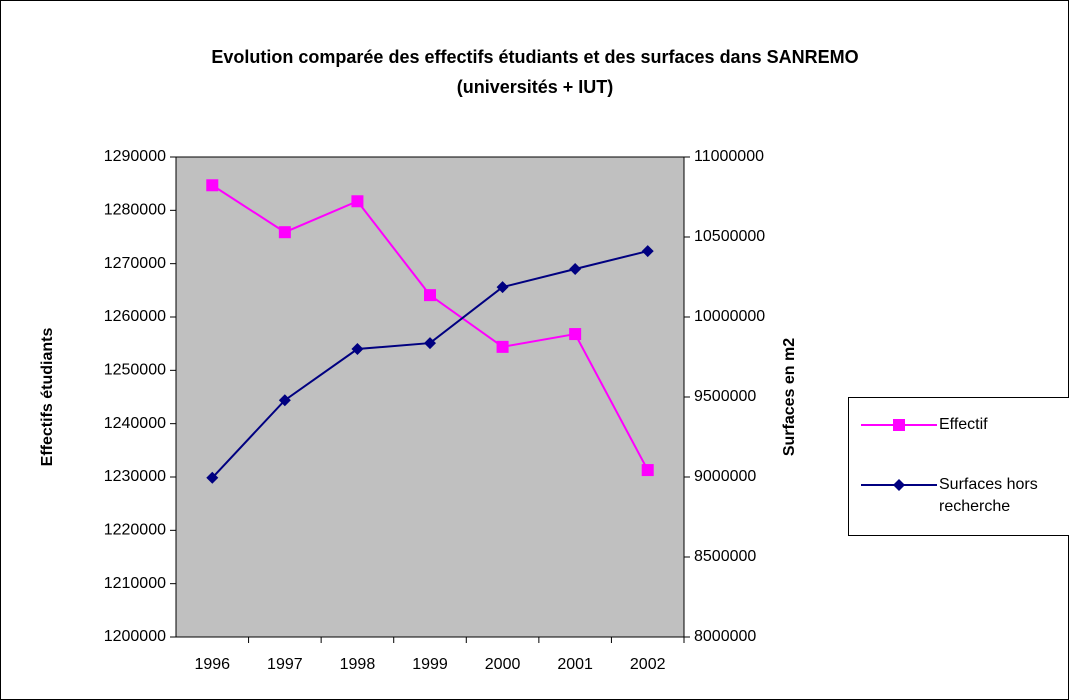 The image size is (1069, 700). What do you see at coordinates (725, 636) in the screenshot?
I see `y2-tick-label: 8000000` at bounding box center [725, 636].